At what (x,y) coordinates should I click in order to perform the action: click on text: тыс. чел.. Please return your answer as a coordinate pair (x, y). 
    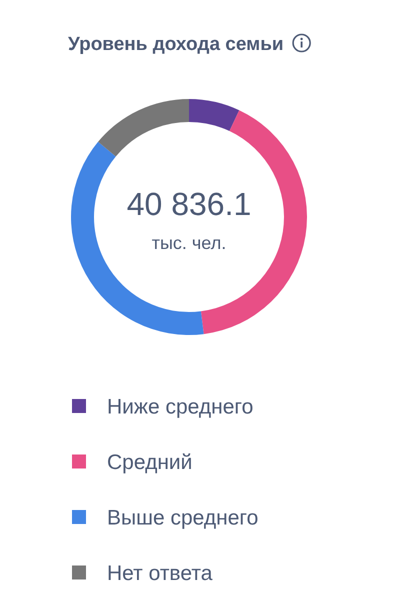
    Looking at the image, I should click on (189, 243).